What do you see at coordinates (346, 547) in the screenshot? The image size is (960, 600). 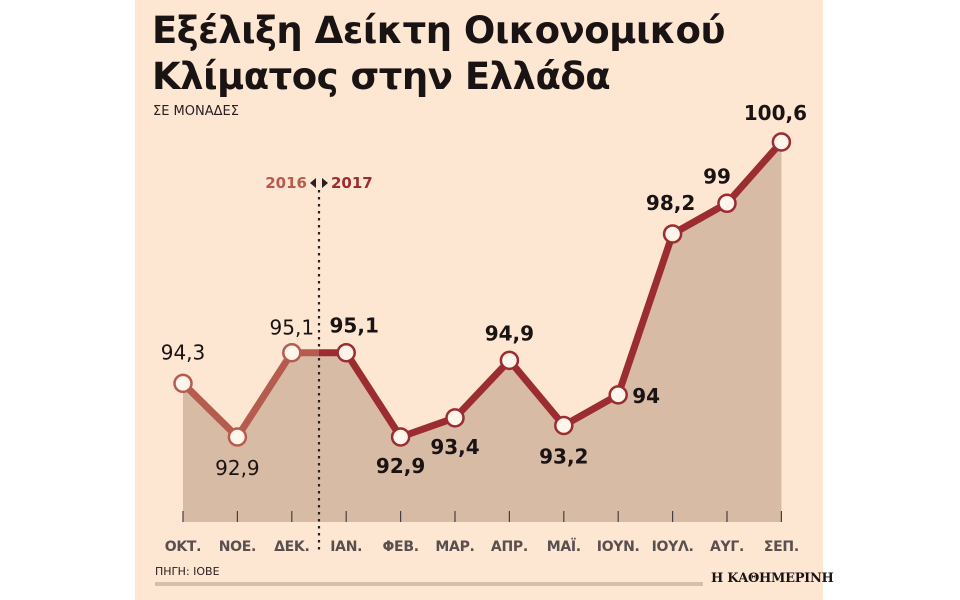 I see `x-axis-label: ΙΑΝ.` at bounding box center [346, 547].